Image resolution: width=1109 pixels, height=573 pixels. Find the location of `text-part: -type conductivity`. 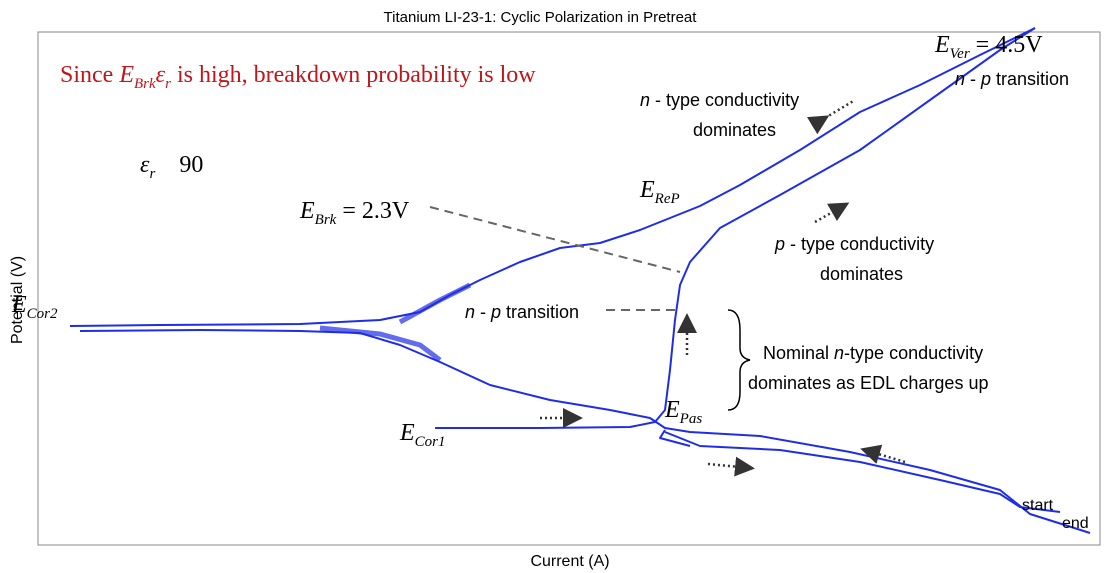

text-part: -type conductivity is located at coordinates (913, 353).